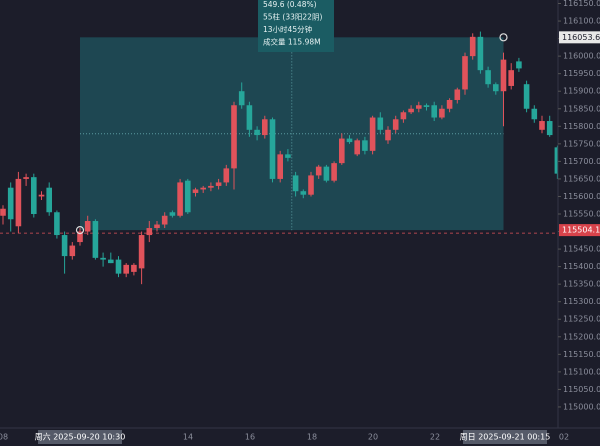 This screenshot has height=446, width=600. Describe the element at coordinates (292, 42) in the screenshot. I see `tooltip-line: 成交量 115.98M` at that location.